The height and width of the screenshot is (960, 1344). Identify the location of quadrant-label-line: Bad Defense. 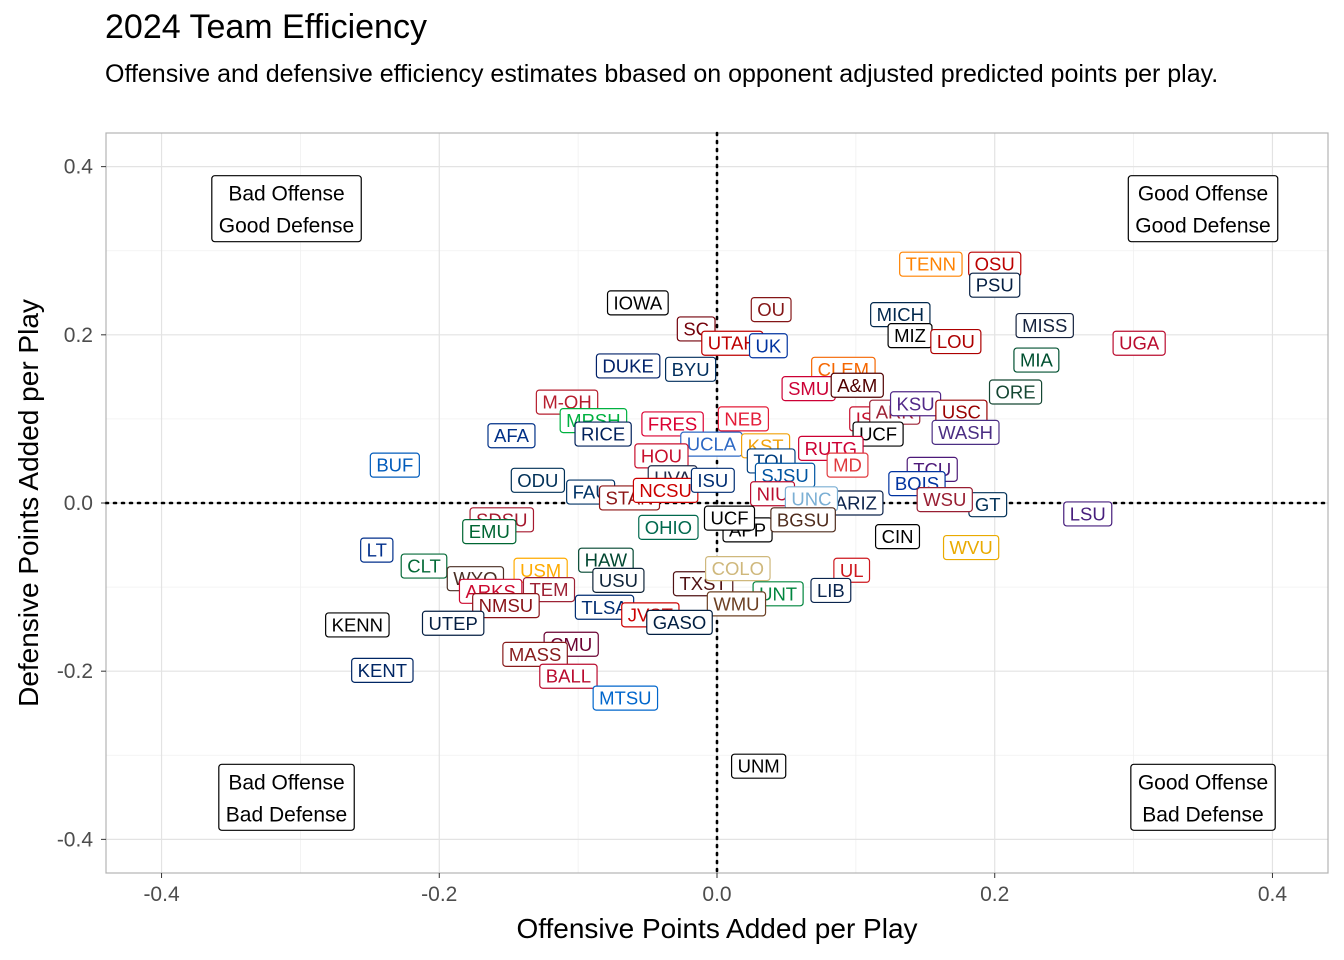
(1202, 814).